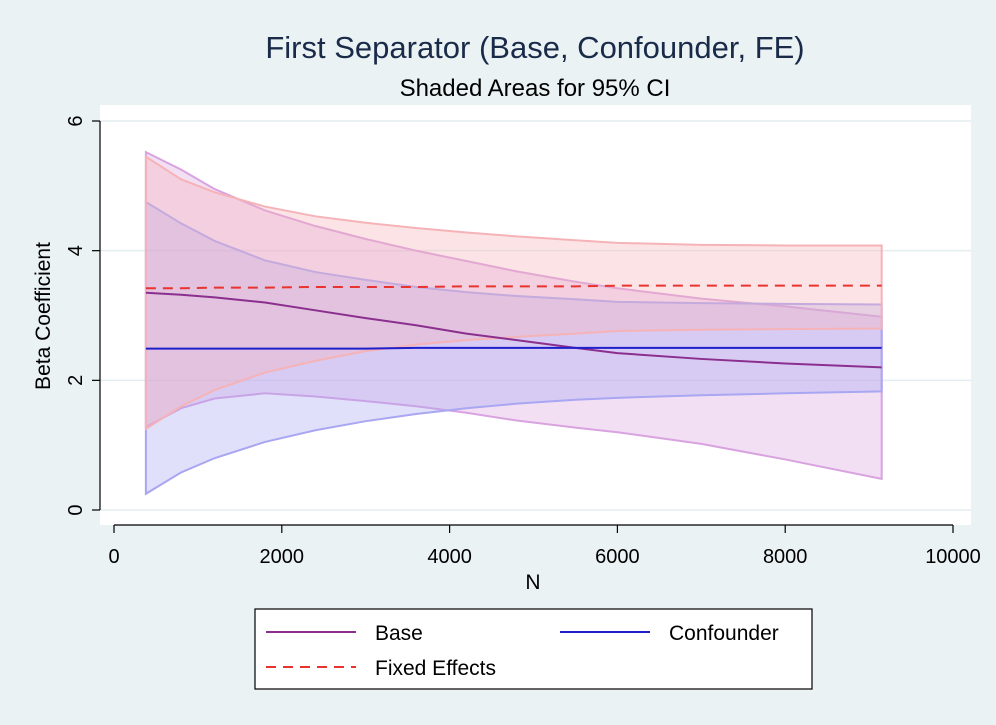 The image size is (996, 725). What do you see at coordinates (535, 88) in the screenshot?
I see `chart-subtitle: Shaded Areas for 95% CI` at bounding box center [535, 88].